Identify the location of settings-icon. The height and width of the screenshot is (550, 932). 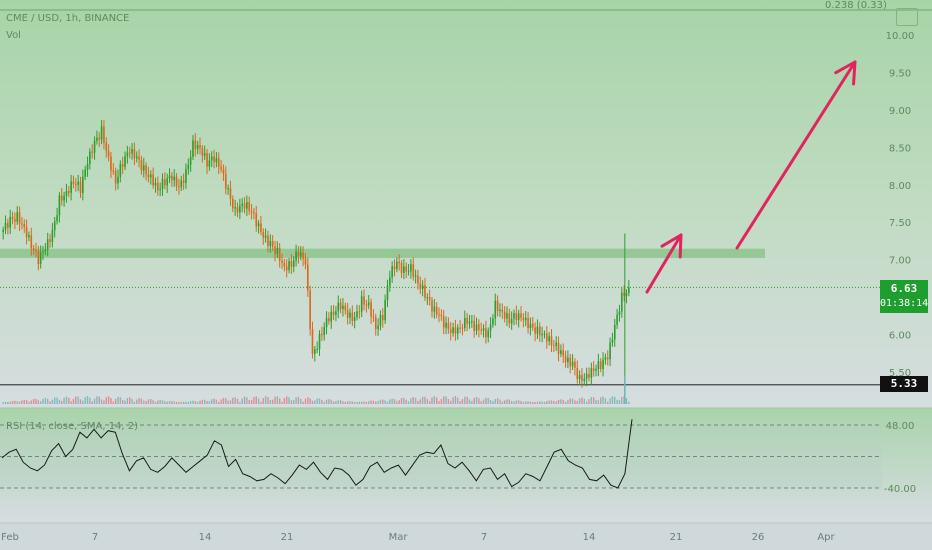
(907, 17).